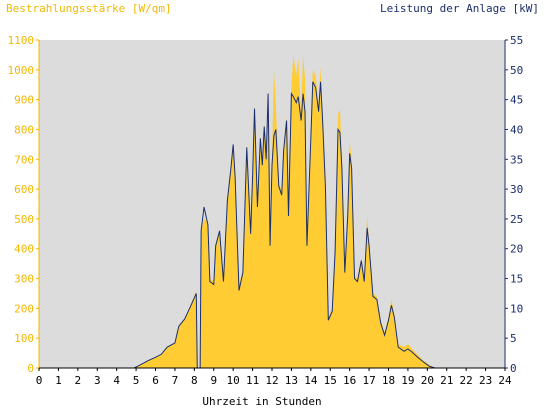 Image resolution: width=544 pixels, height=408 pixels. What do you see at coordinates (97, 380) in the screenshot?
I see `x-tick-label: 3` at bounding box center [97, 380].